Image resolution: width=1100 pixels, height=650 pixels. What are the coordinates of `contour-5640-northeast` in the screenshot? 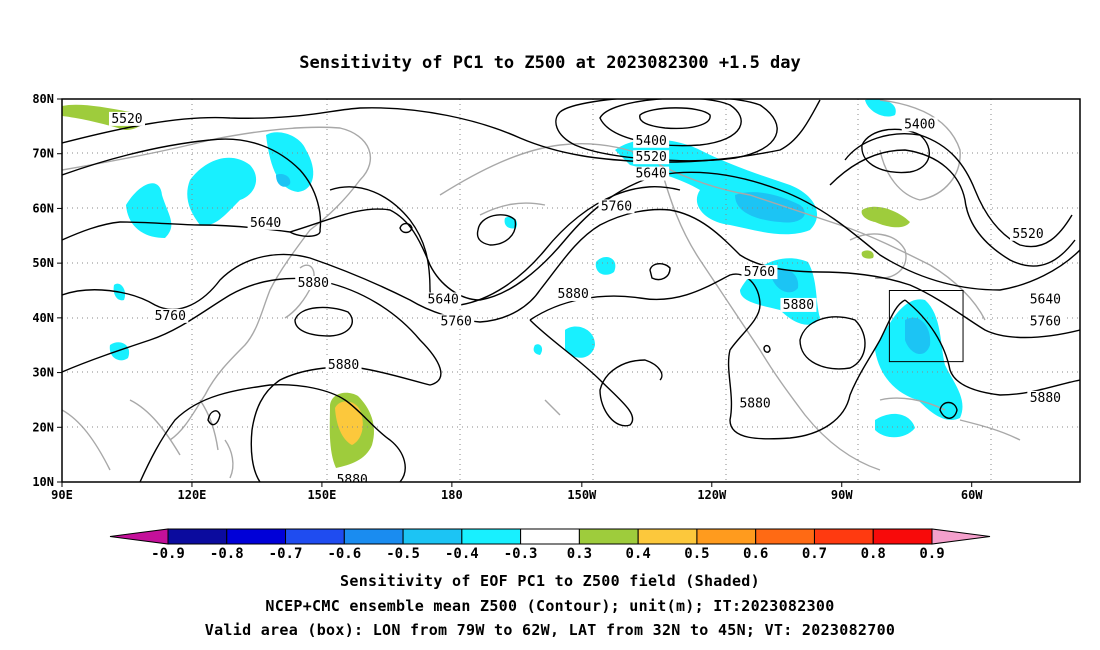 It's located at (952, 208).